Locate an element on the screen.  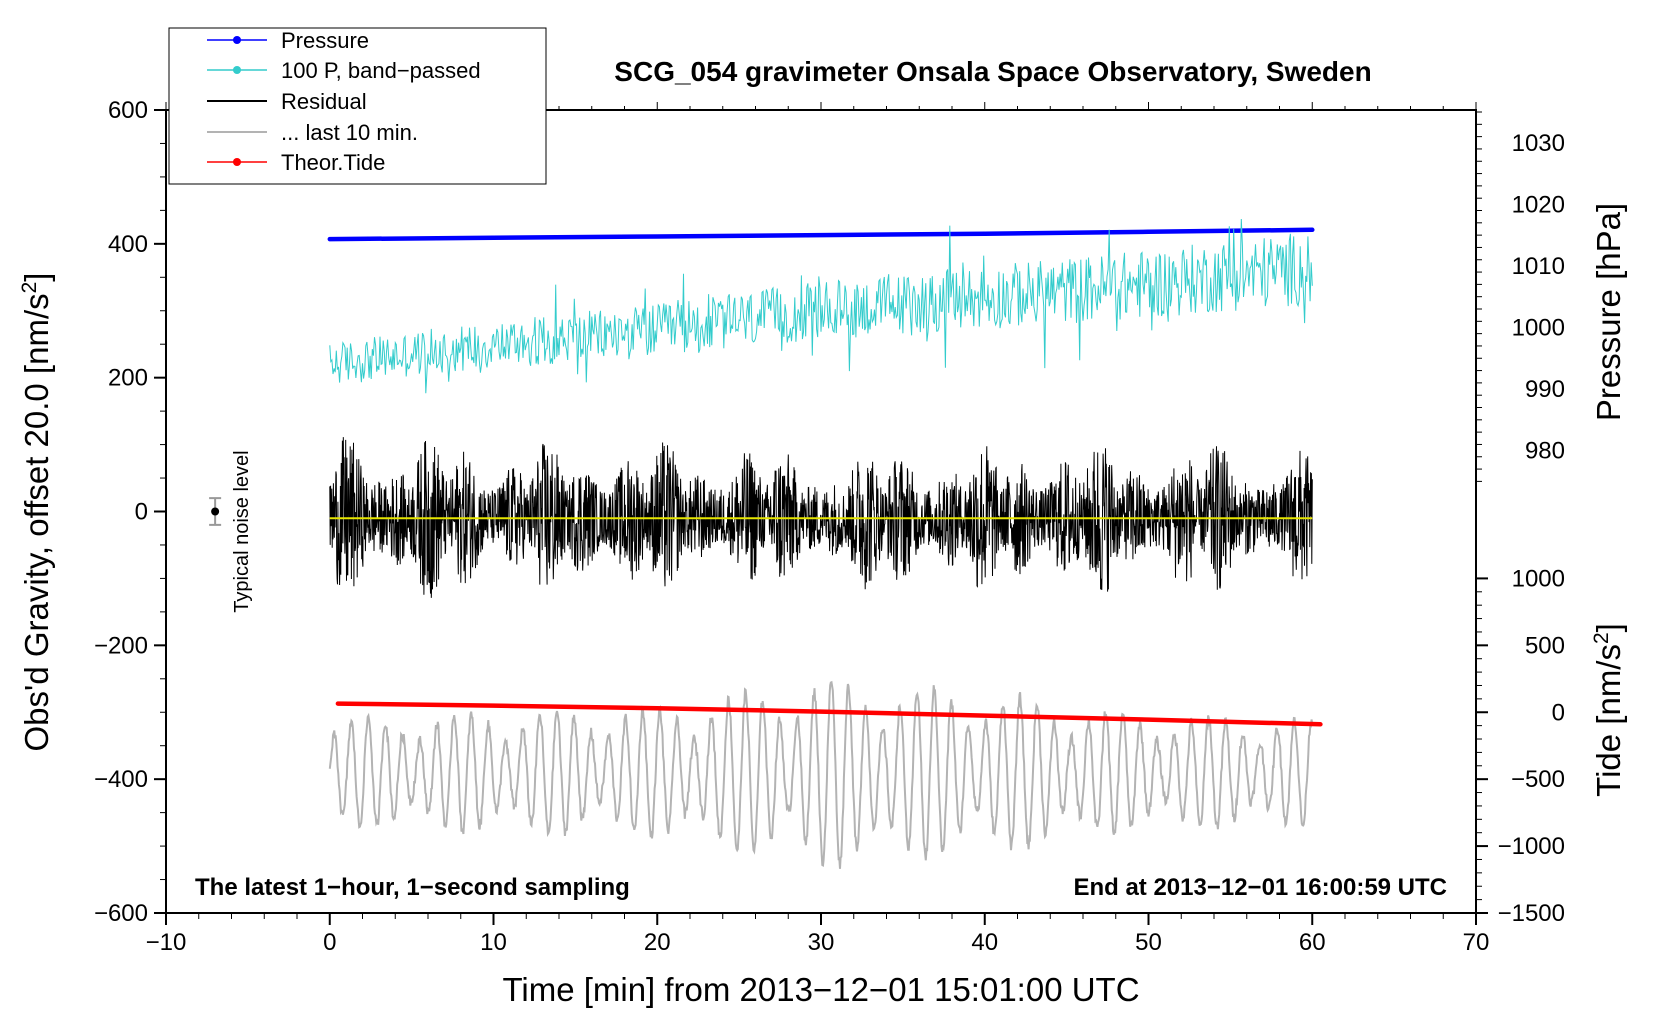
series-pressure is located at coordinates (821, 234).